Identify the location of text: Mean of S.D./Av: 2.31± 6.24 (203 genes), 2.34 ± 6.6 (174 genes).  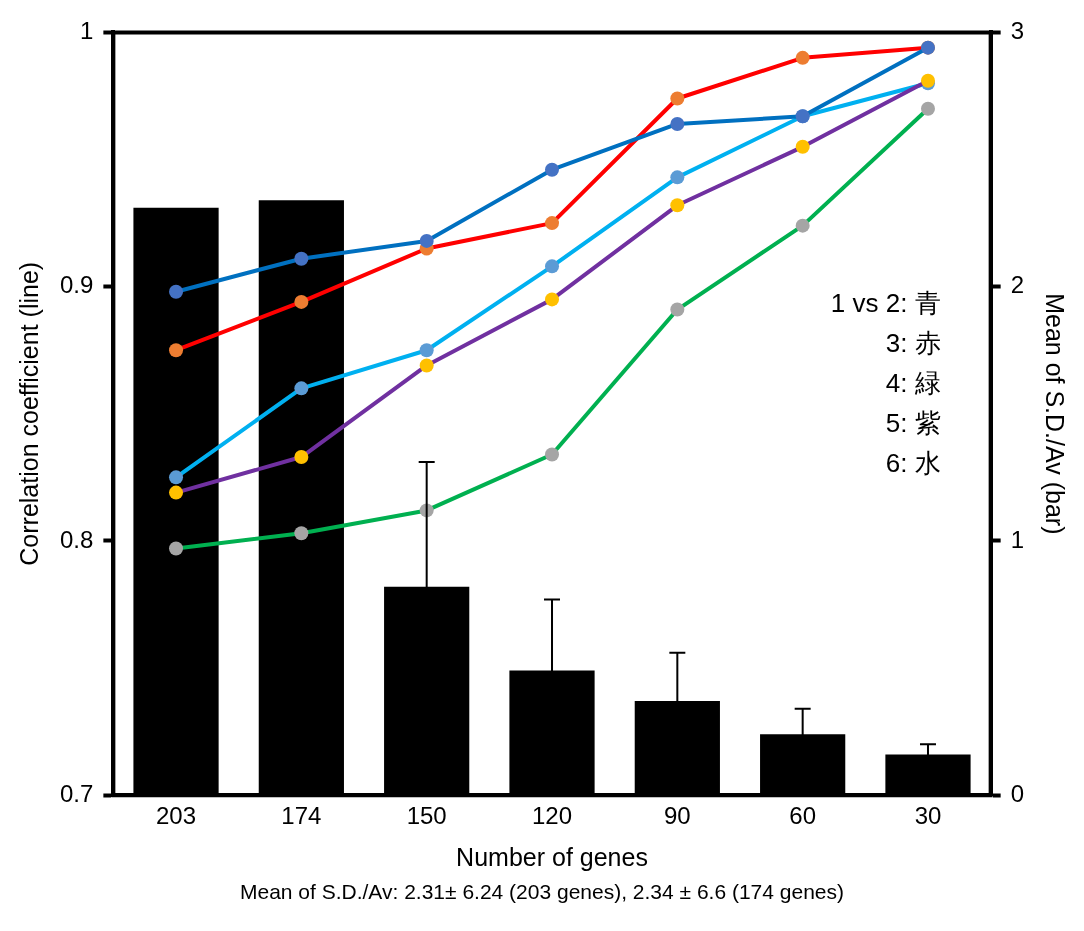
(541, 892).